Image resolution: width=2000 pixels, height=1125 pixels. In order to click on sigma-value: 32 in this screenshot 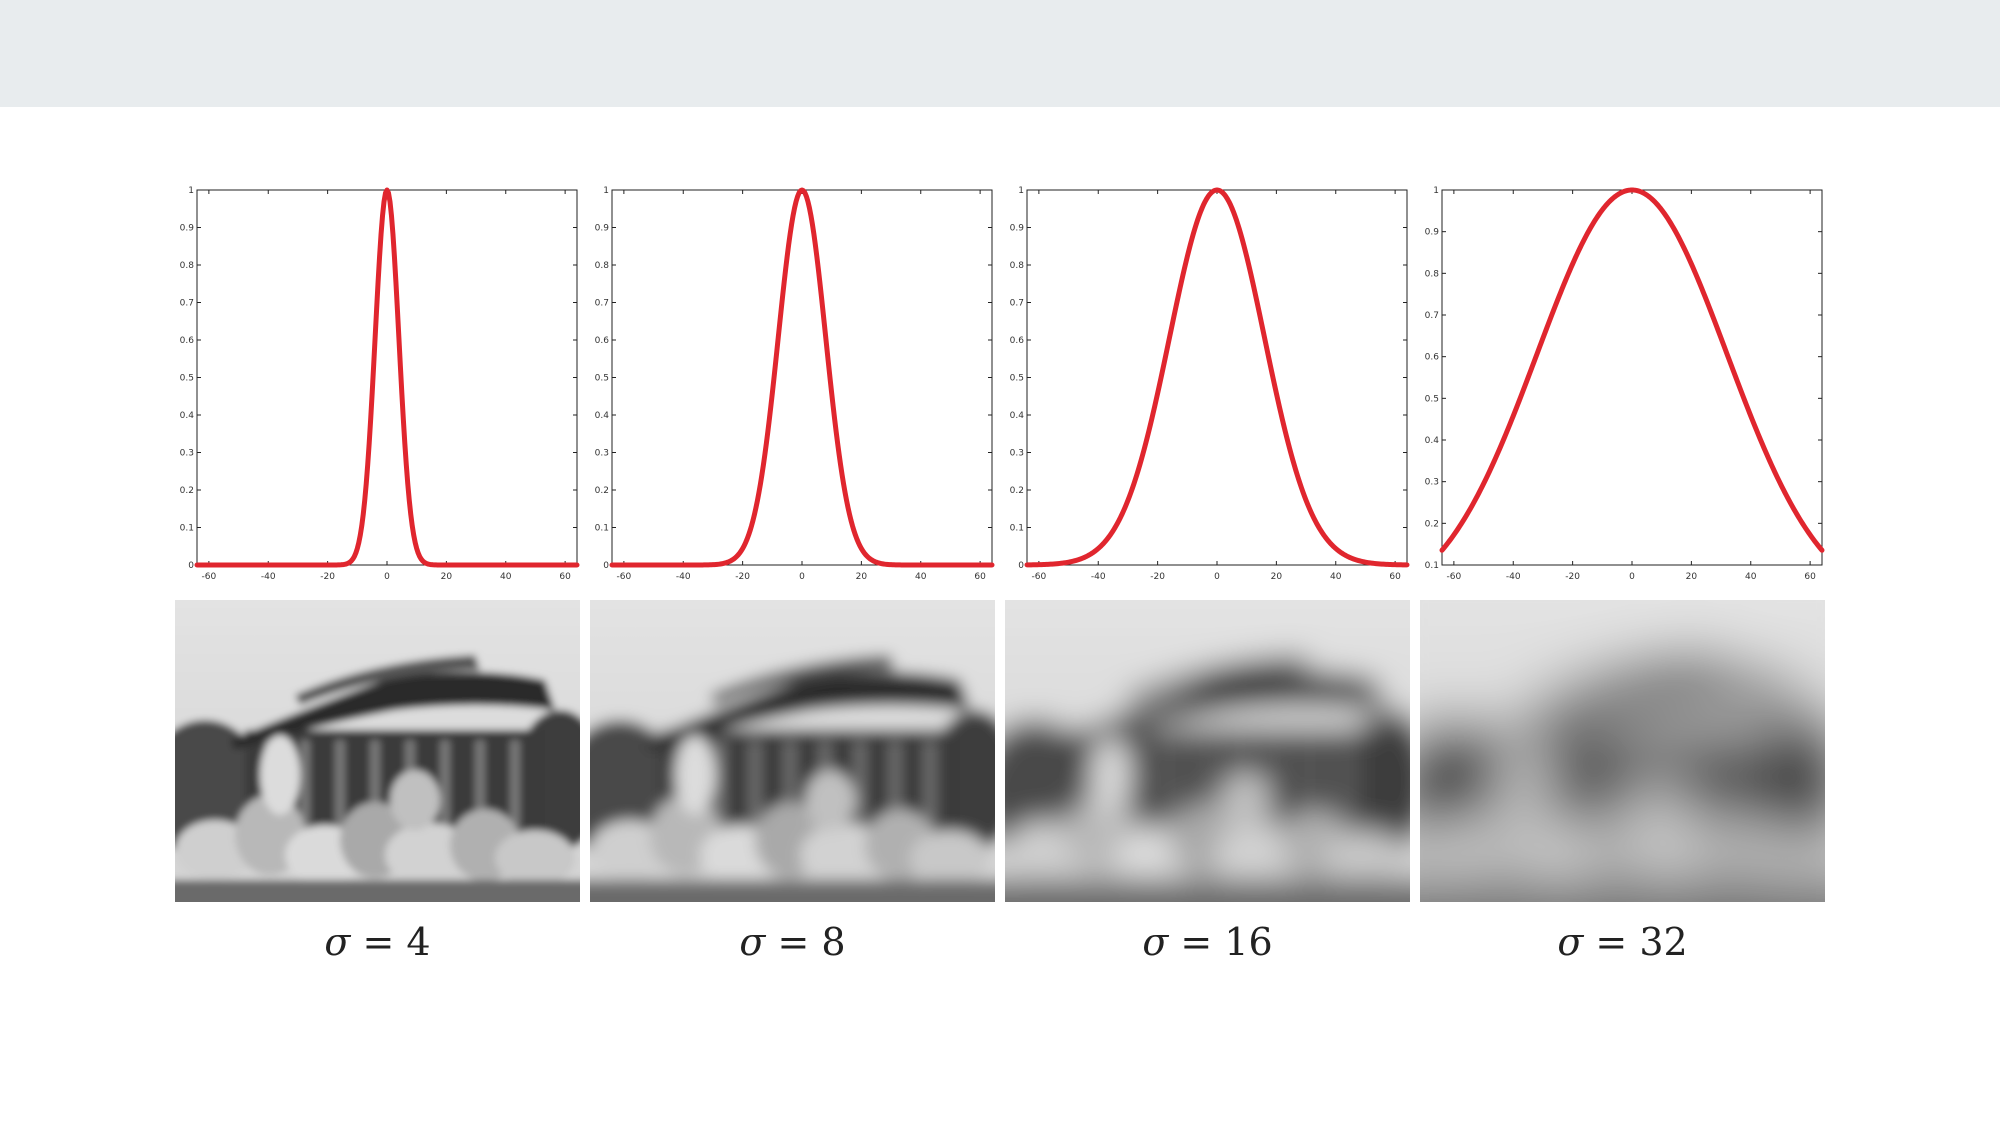, I will do `click(1663, 942)`.